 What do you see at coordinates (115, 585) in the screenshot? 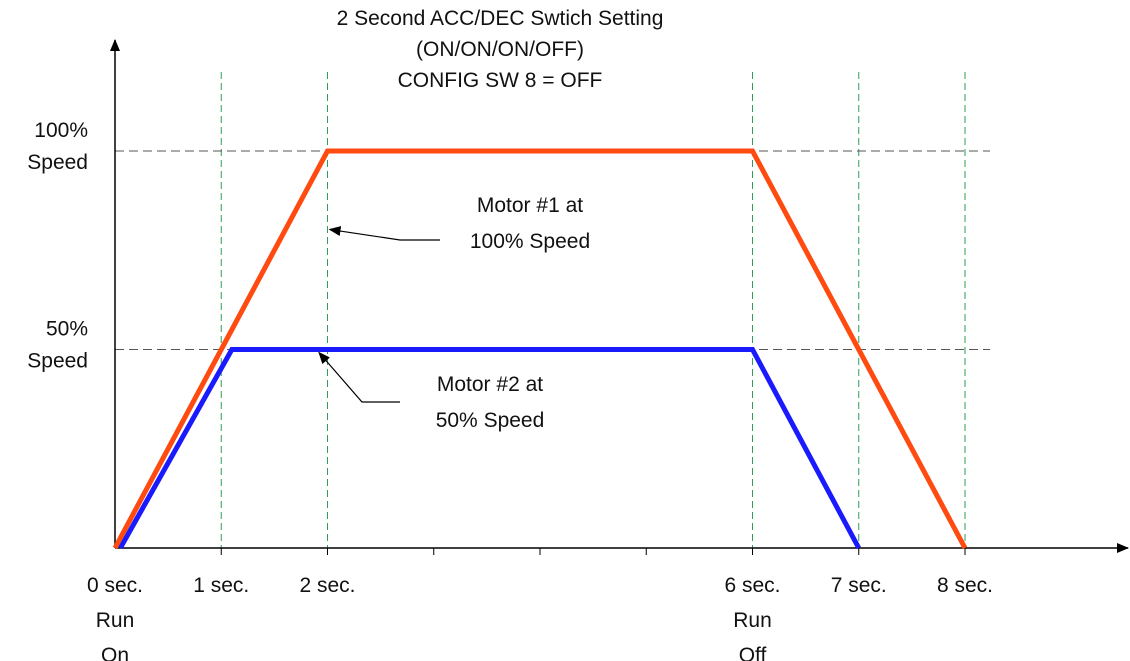
I see `x-tick-label: 0 sec.` at bounding box center [115, 585].